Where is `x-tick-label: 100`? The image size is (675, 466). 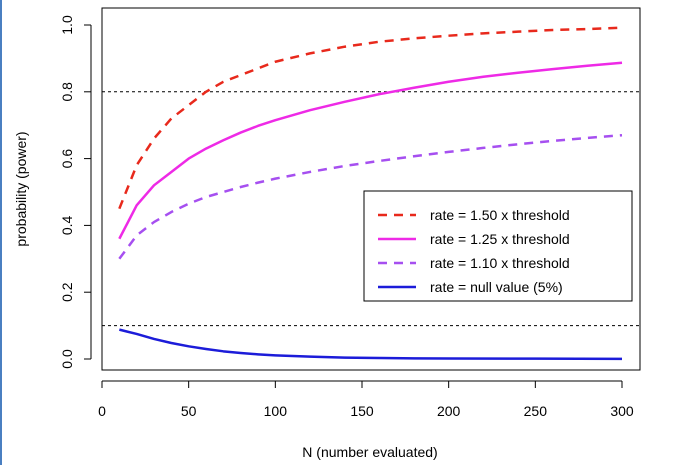 x-tick-label: 100 is located at coordinates (276, 411).